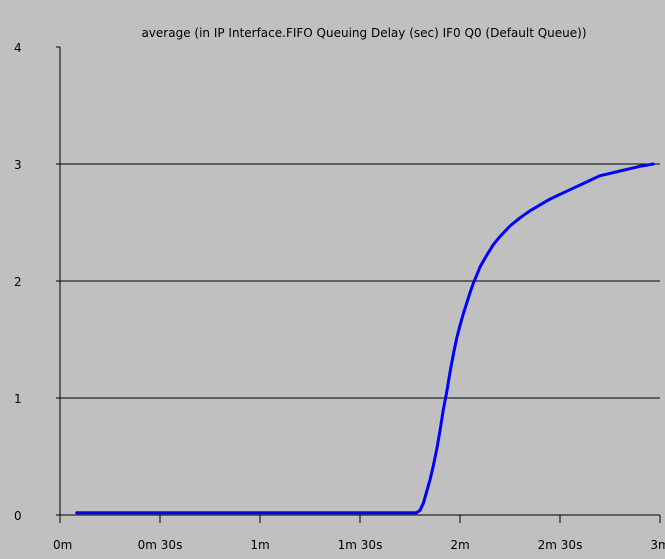 Image resolution: width=665 pixels, height=559 pixels. I want to click on x-tick-label: 2m 30s, so click(560, 545).